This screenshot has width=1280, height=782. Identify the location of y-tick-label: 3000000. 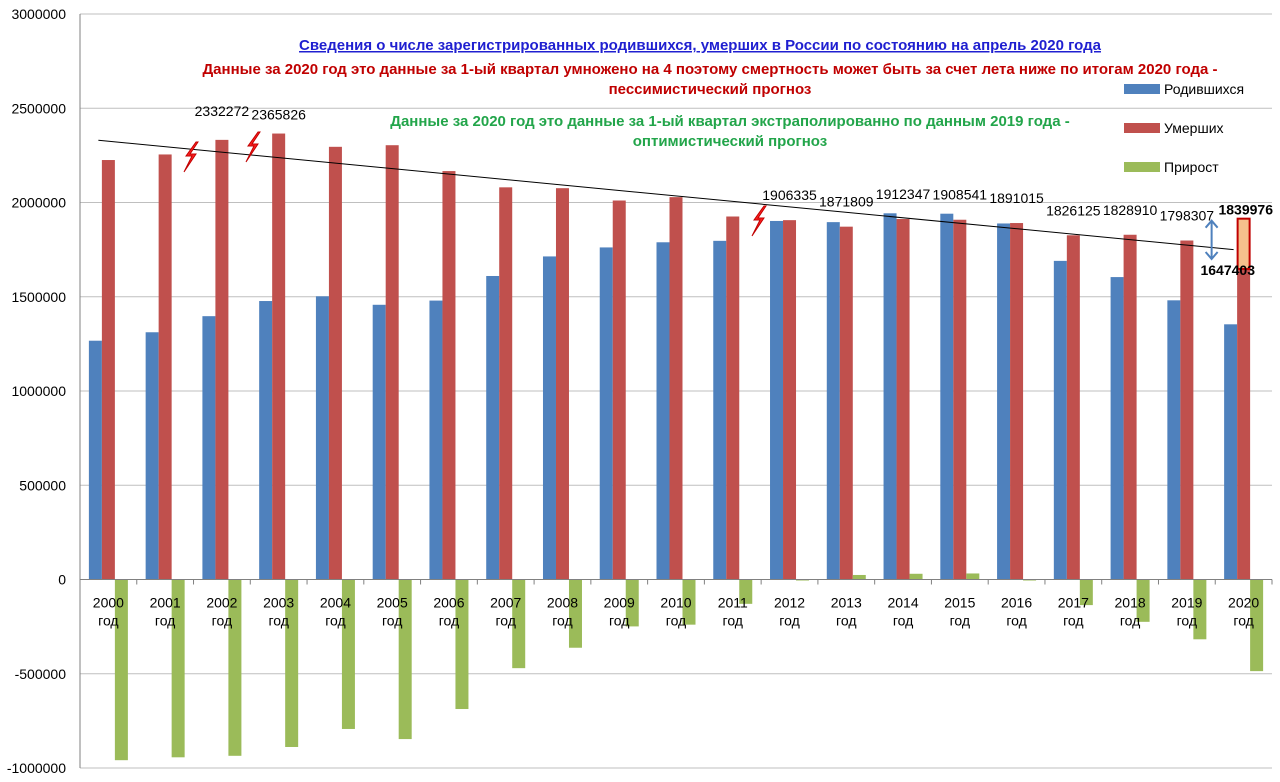
(38, 14).